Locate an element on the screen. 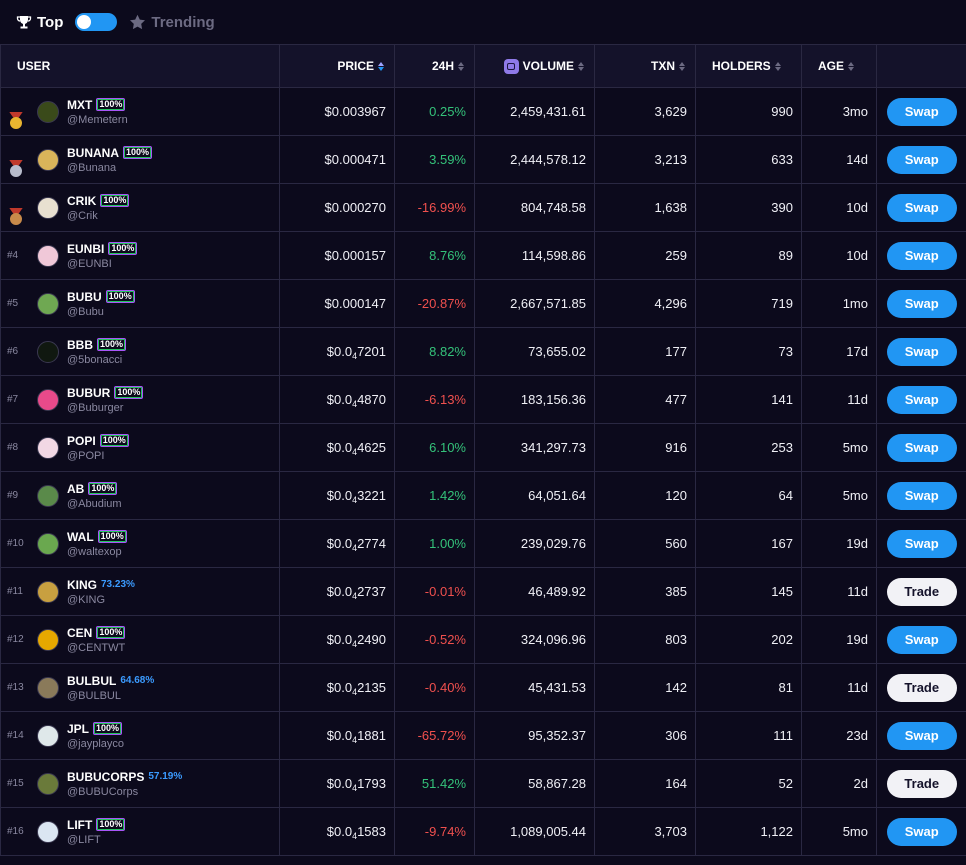  holders-cell: 145 is located at coordinates (748, 591).